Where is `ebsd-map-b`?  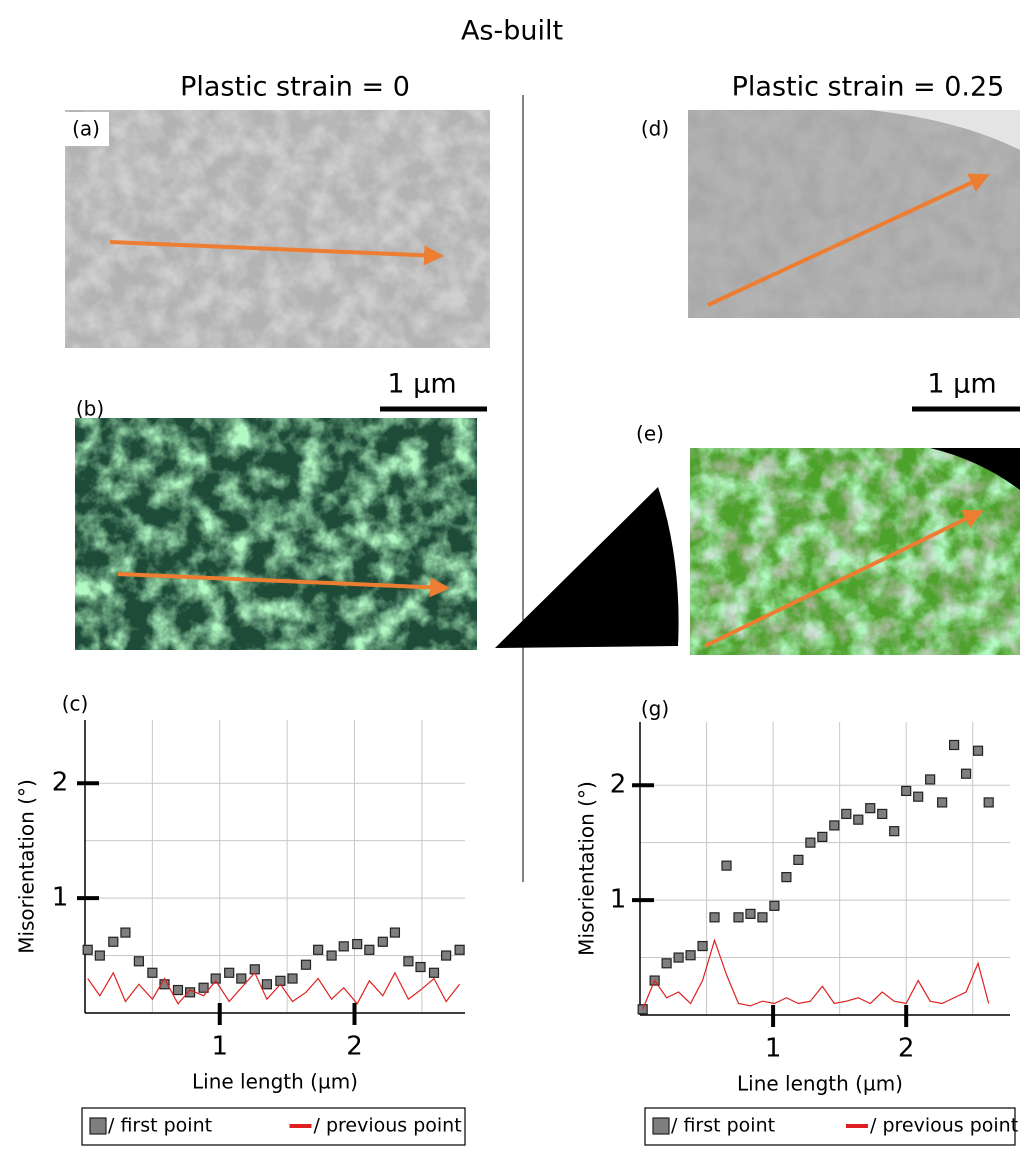 ebsd-map-b is located at coordinates (276, 534).